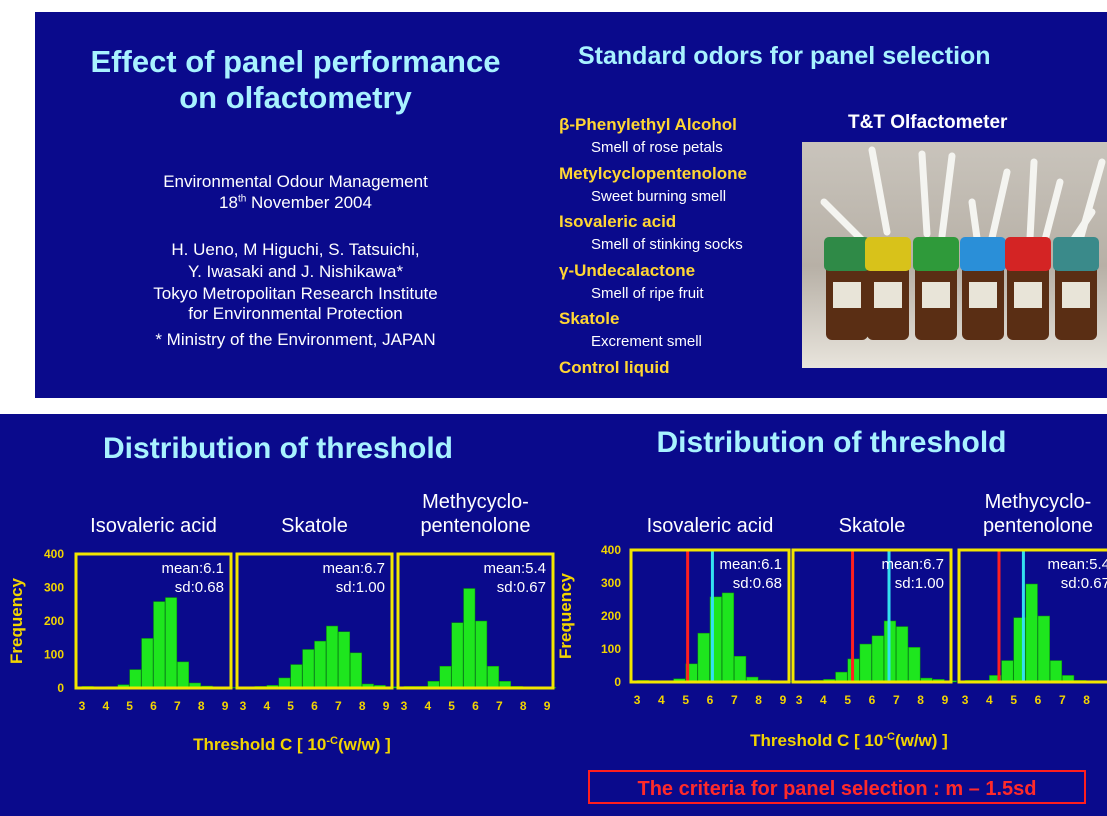 This screenshot has height=816, width=1107. What do you see at coordinates (647, 293) in the screenshot?
I see `odor-description: Smell of ripe fruit` at bounding box center [647, 293].